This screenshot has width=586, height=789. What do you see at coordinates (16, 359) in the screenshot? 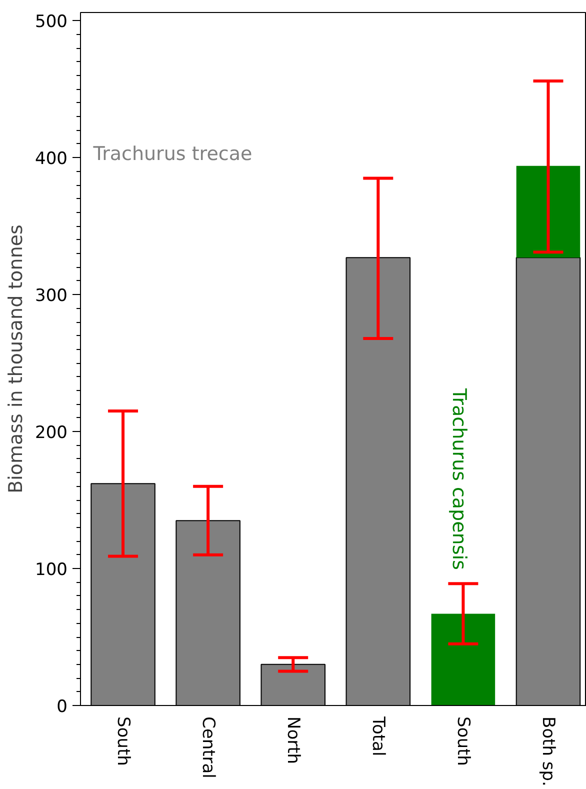
I see `y-axis-title: Biomass in thousand tonnes` at bounding box center [16, 359].